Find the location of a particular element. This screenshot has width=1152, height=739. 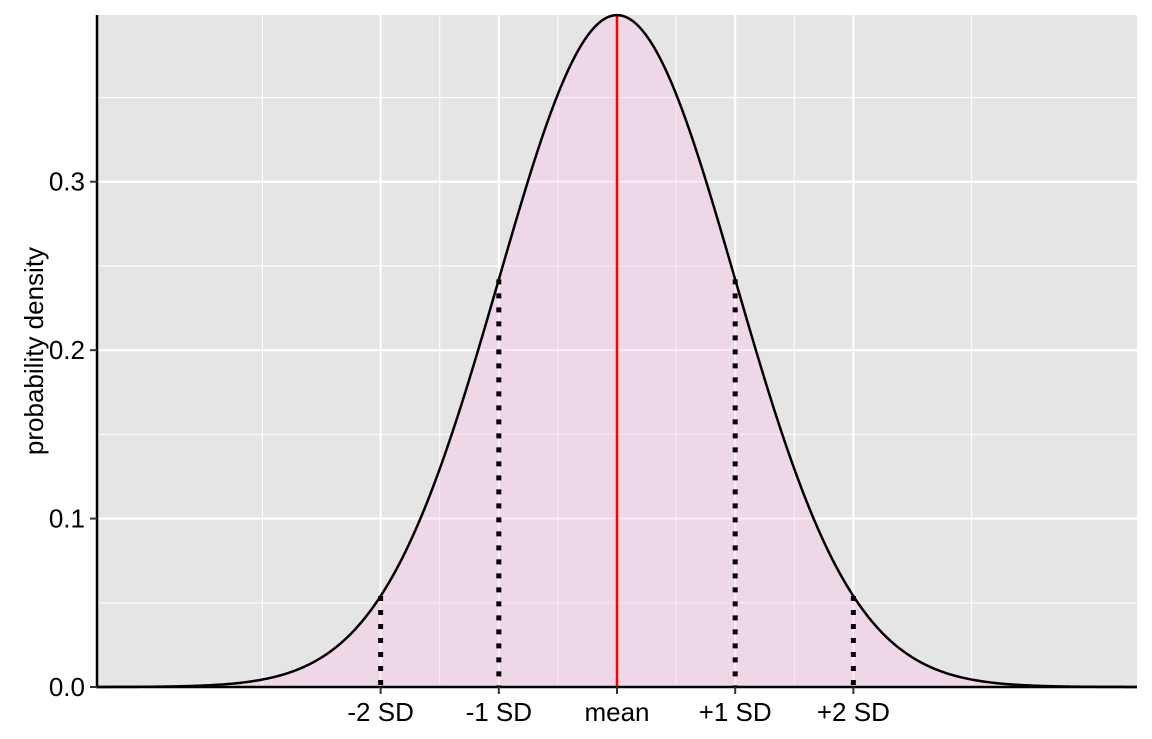

y-axis-title: probability density is located at coordinates (34, 351).